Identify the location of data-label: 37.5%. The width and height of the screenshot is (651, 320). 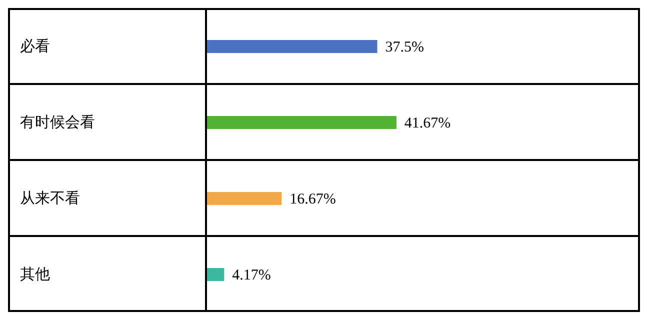
(404, 48).